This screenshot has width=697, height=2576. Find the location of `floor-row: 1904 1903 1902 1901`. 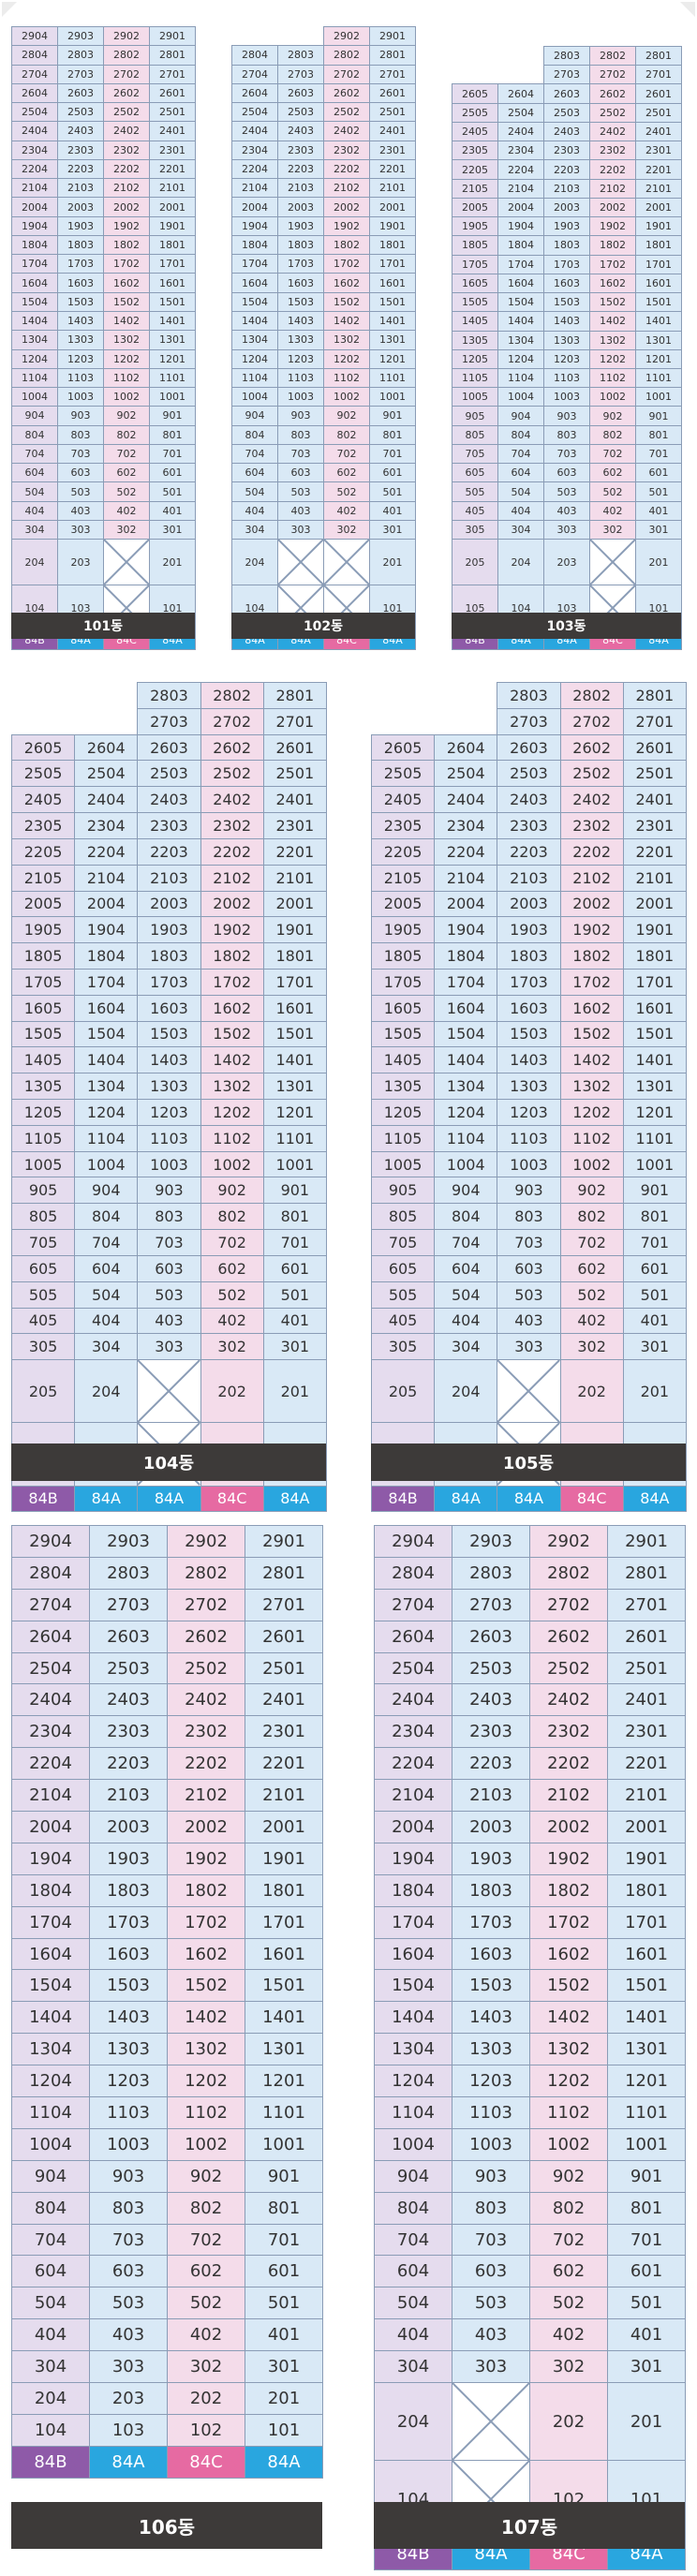

floor-row: 1904 1903 1902 1901 is located at coordinates (530, 1858).